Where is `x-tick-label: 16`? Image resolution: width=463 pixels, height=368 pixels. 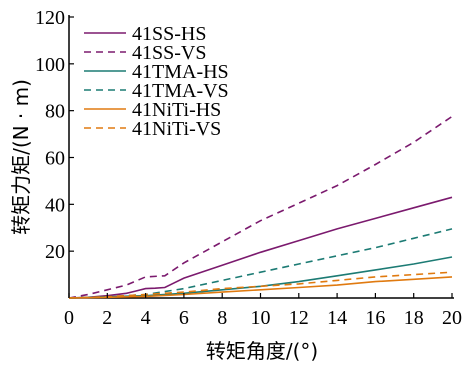
x-tick-label: 16 is located at coordinates (375, 318).